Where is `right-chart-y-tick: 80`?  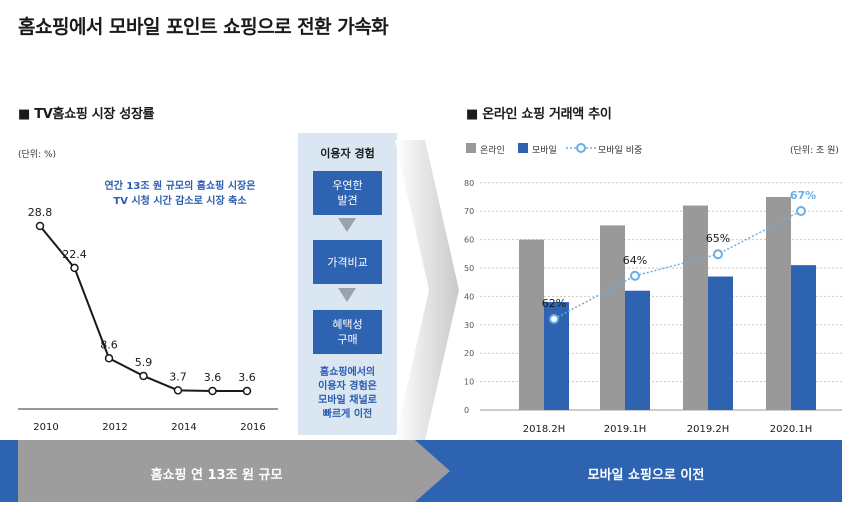 right-chart-y-tick: 80 is located at coordinates (469, 183).